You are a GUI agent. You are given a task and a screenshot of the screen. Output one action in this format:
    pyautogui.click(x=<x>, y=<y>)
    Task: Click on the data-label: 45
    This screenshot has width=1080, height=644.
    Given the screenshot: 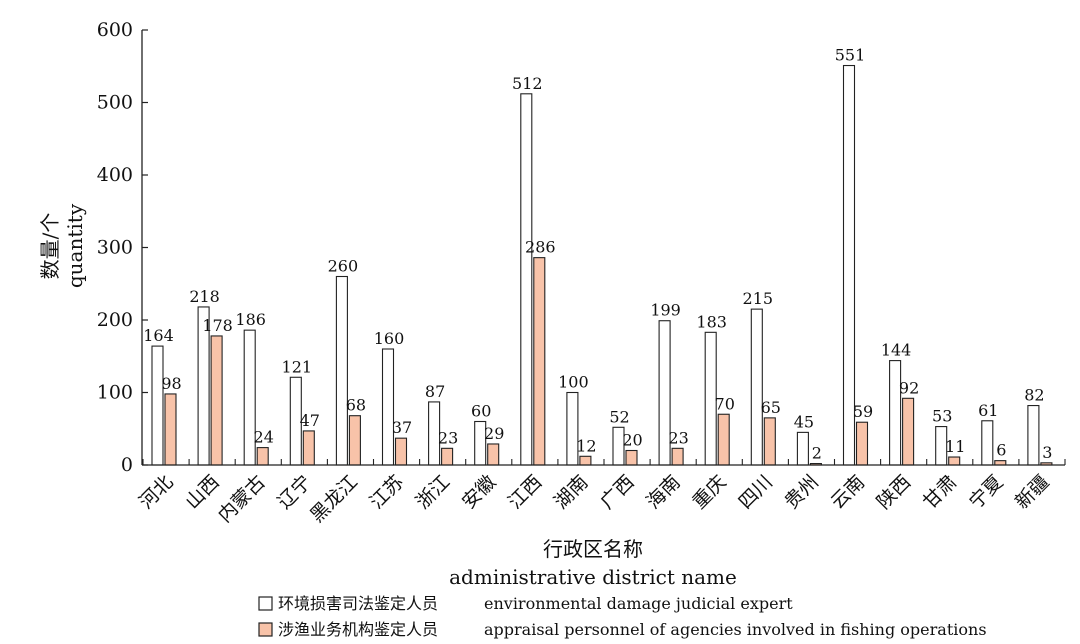 What is the action you would take?
    pyautogui.click(x=804, y=421)
    